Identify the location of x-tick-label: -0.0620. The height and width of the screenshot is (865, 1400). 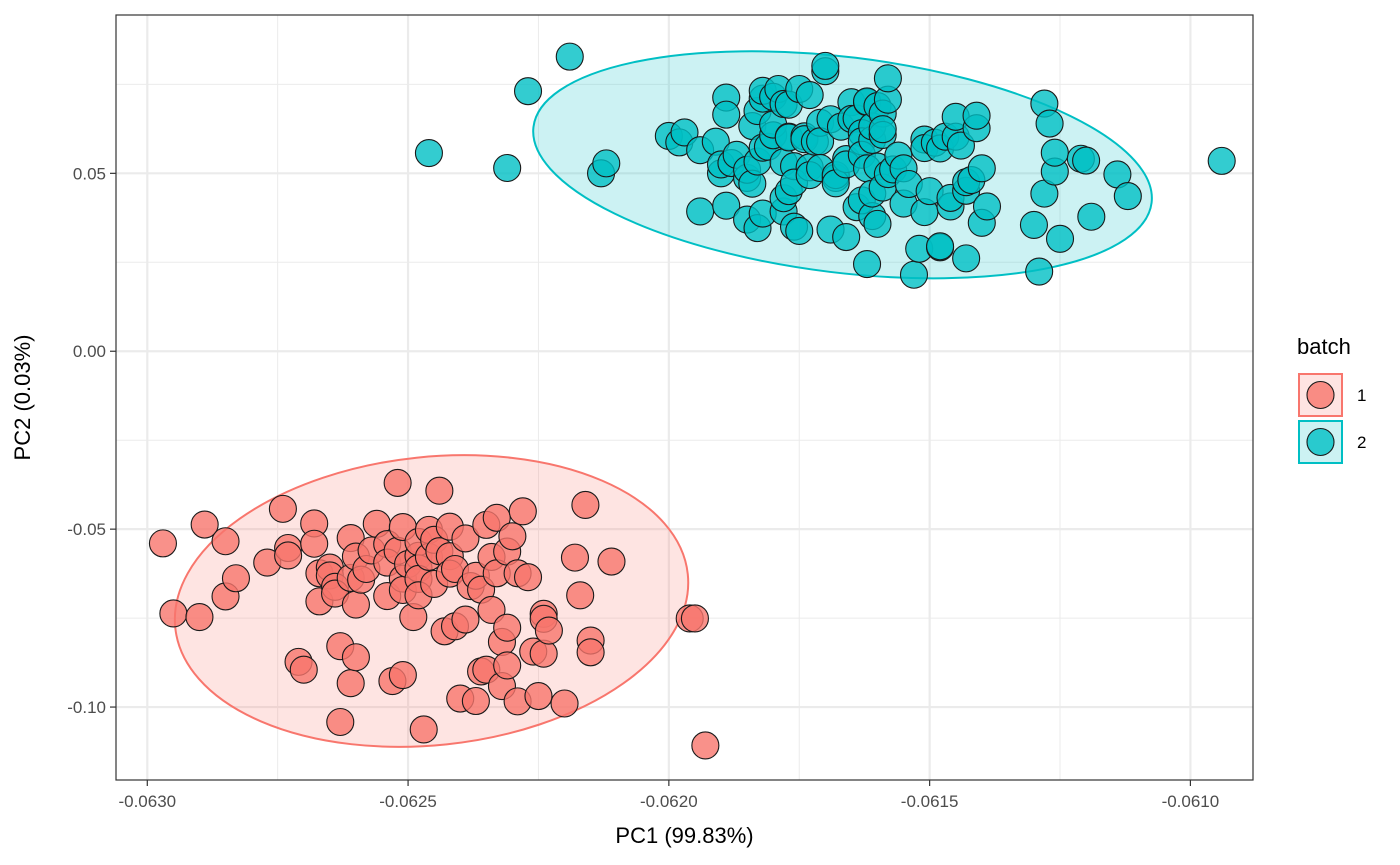
(669, 801).